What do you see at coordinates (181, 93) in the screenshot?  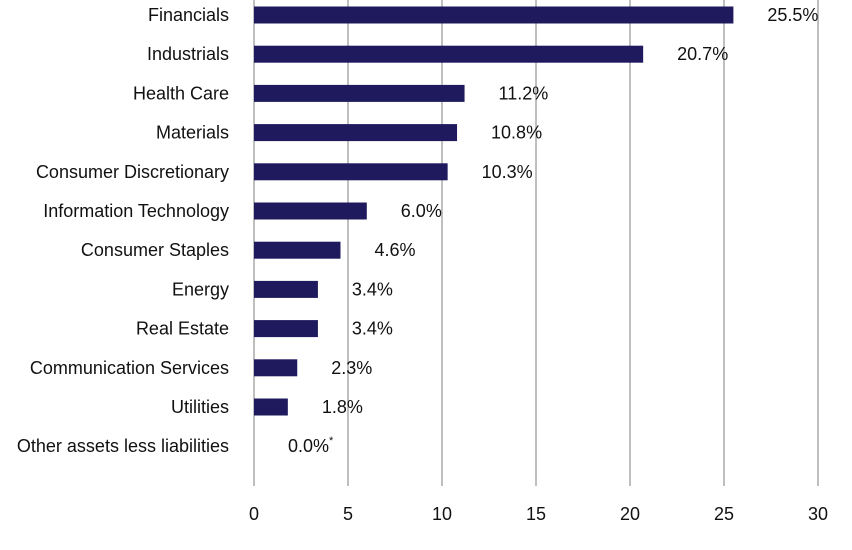 I see `category-label: Health Care` at bounding box center [181, 93].